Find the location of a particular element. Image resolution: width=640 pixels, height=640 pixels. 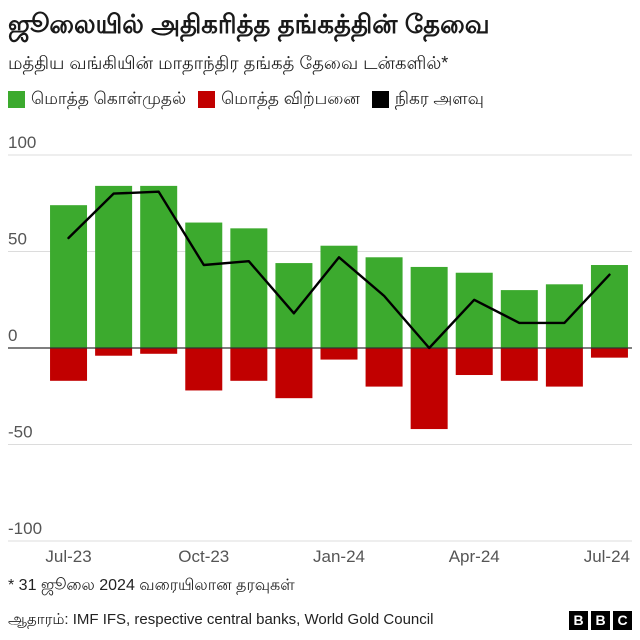

legend: மொத்த கொள்முதல் மொத்த விற்பனை நிகர அளவு is located at coordinates (320, 99).